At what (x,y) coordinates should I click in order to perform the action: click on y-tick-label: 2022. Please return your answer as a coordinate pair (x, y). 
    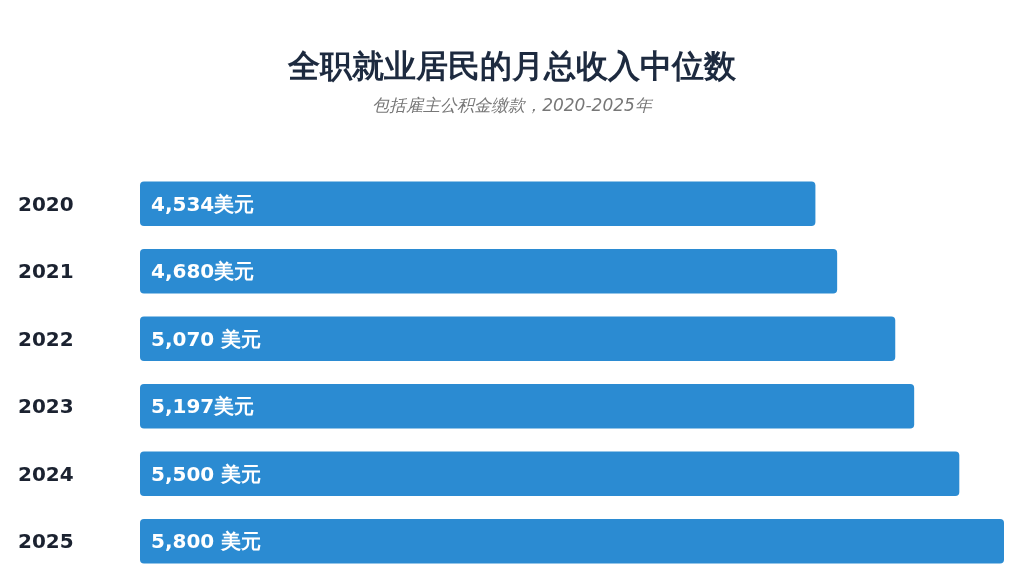
    Looking at the image, I should click on (46, 338).